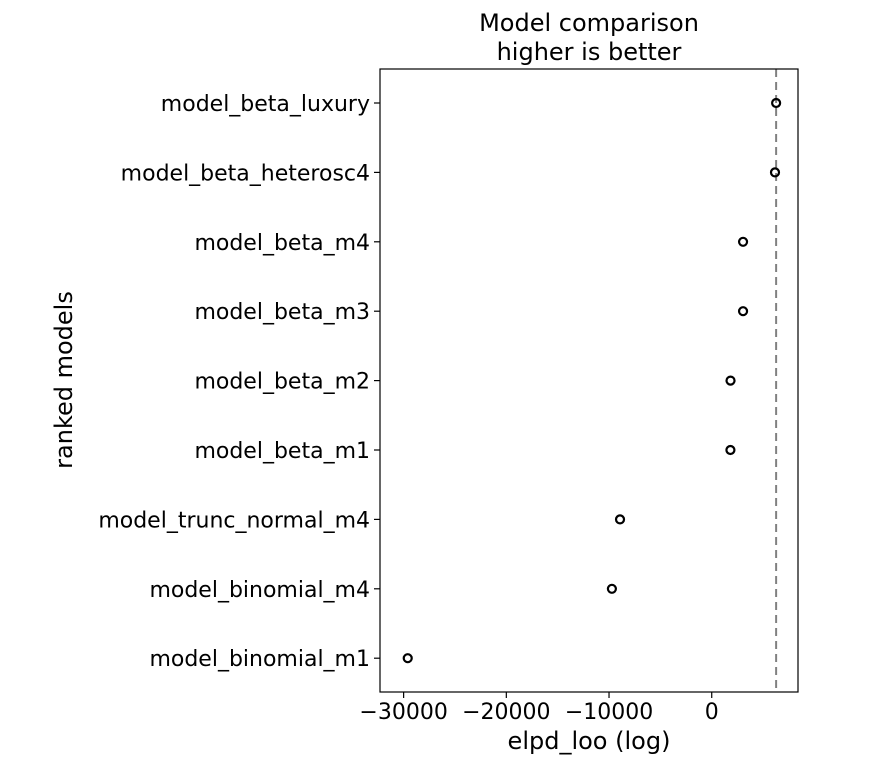 The width and height of the screenshot is (875, 767). What do you see at coordinates (64, 380) in the screenshot?
I see `y-axis-label: ranked models` at bounding box center [64, 380].